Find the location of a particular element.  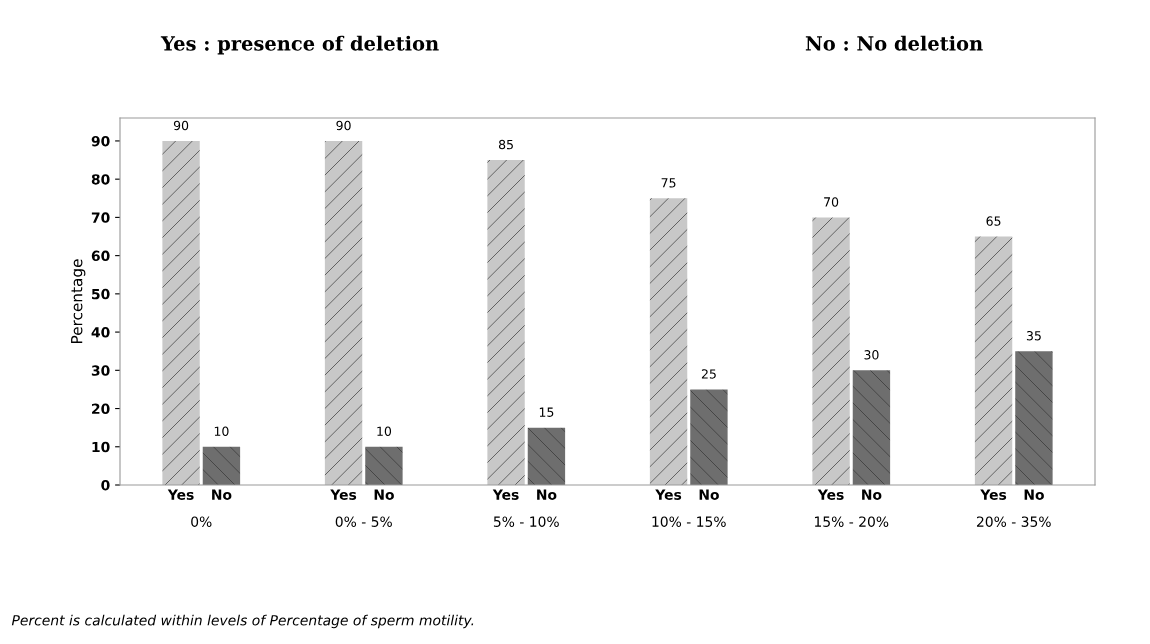

y-tick-label: 20 is located at coordinates (101, 409).